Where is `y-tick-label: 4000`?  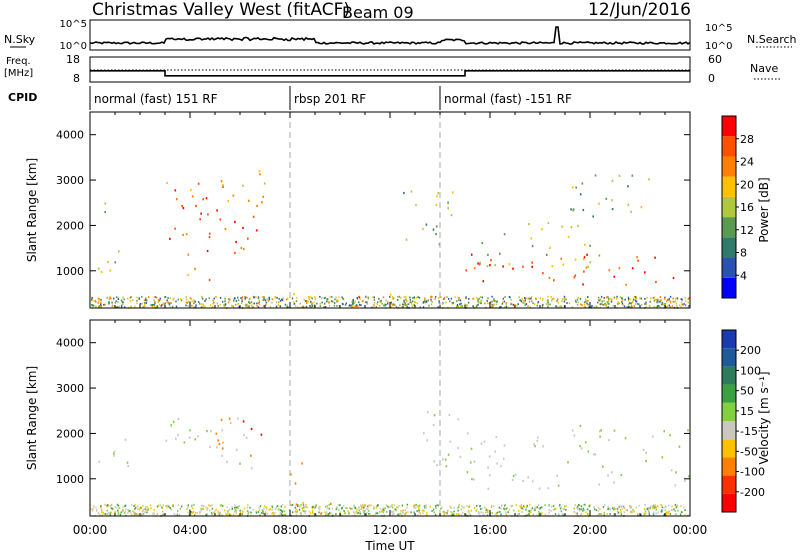 y-tick-label: 4000 is located at coordinates (70, 135).